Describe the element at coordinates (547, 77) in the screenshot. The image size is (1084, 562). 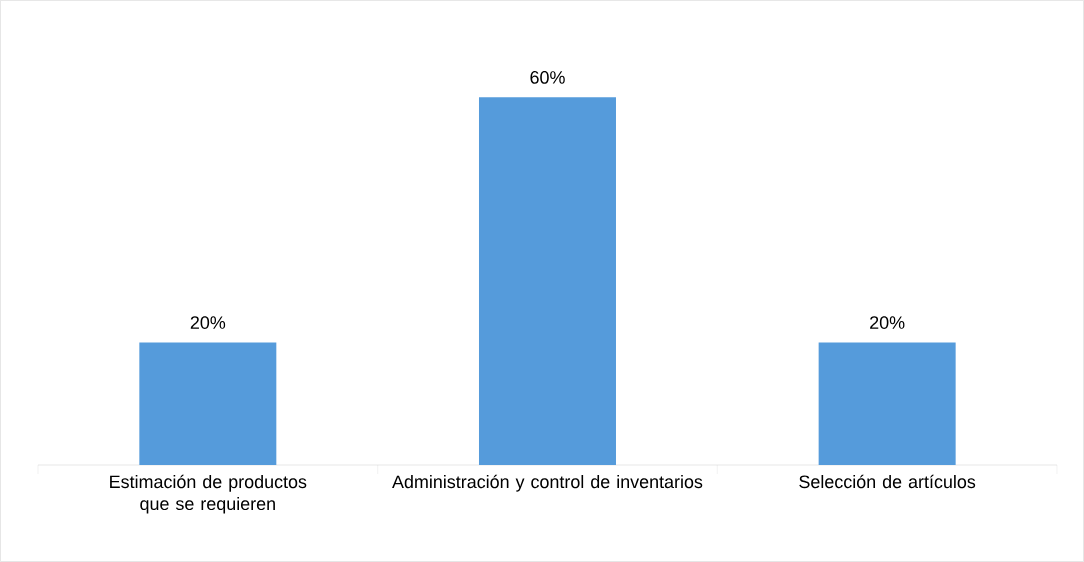
I see `data-label: 60%` at that location.